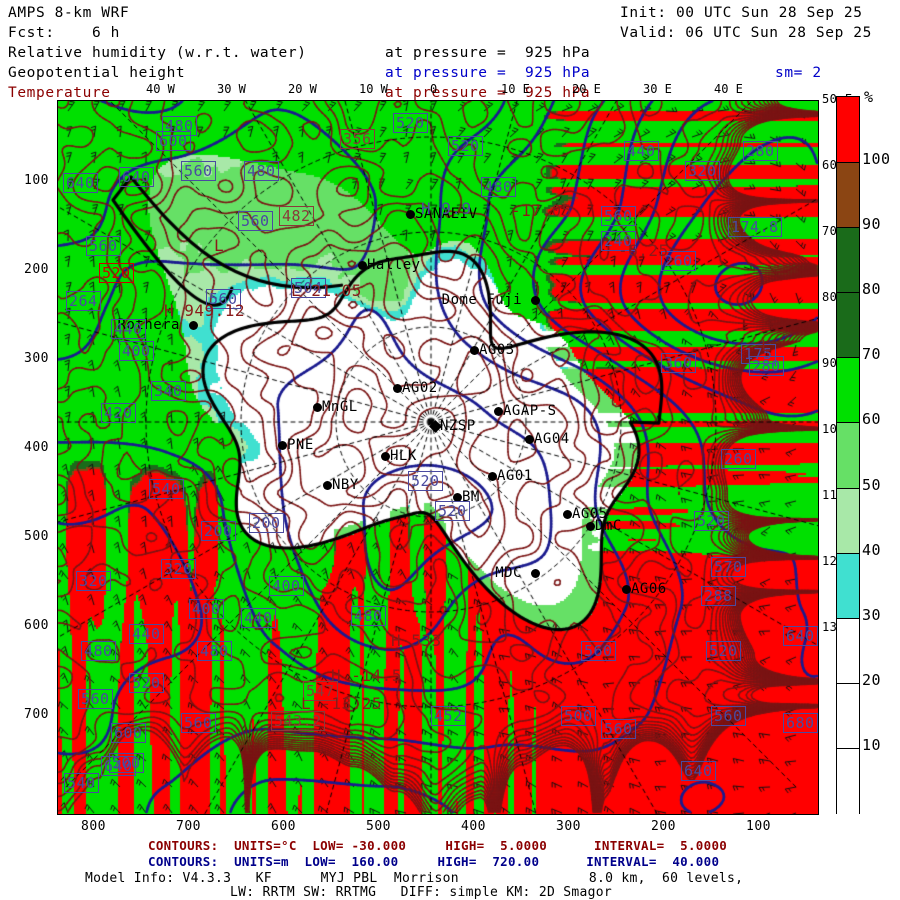 This screenshot has height=900, width=900. I want to click on colorbar-tick-80: 80, so click(872, 289).